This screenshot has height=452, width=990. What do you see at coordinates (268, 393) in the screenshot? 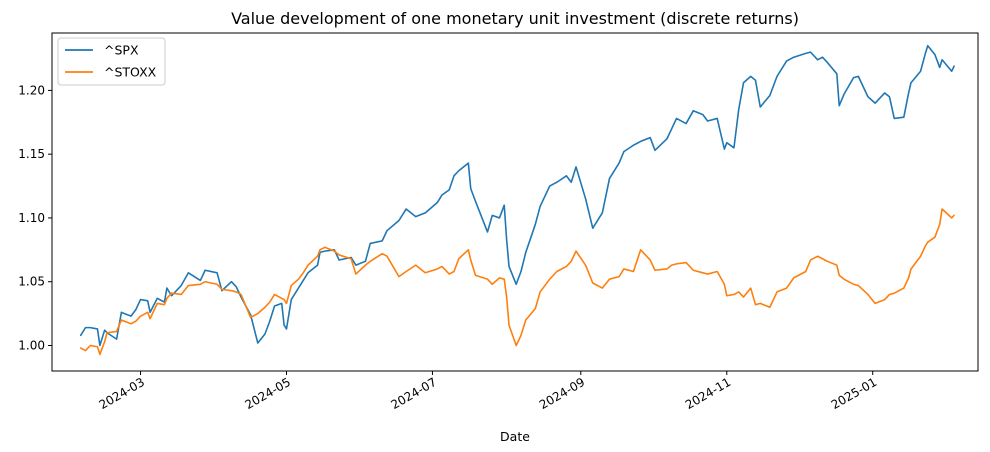
I see `x-tick-label: 2024-05` at bounding box center [268, 393].